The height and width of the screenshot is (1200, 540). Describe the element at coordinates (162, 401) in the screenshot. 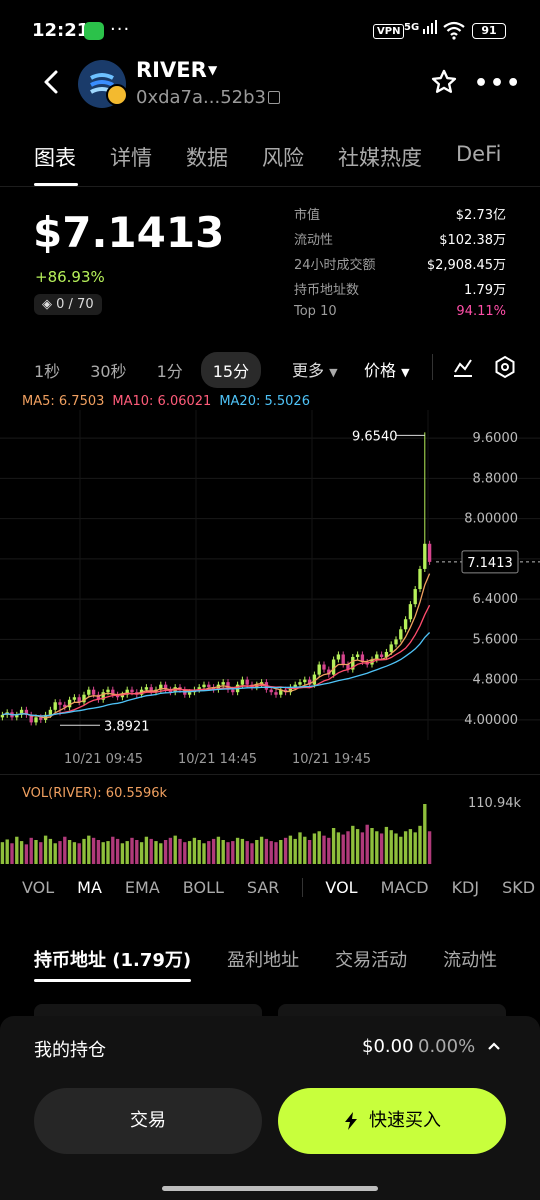

I see `ma10-label: MA10: 6.06021` at that location.